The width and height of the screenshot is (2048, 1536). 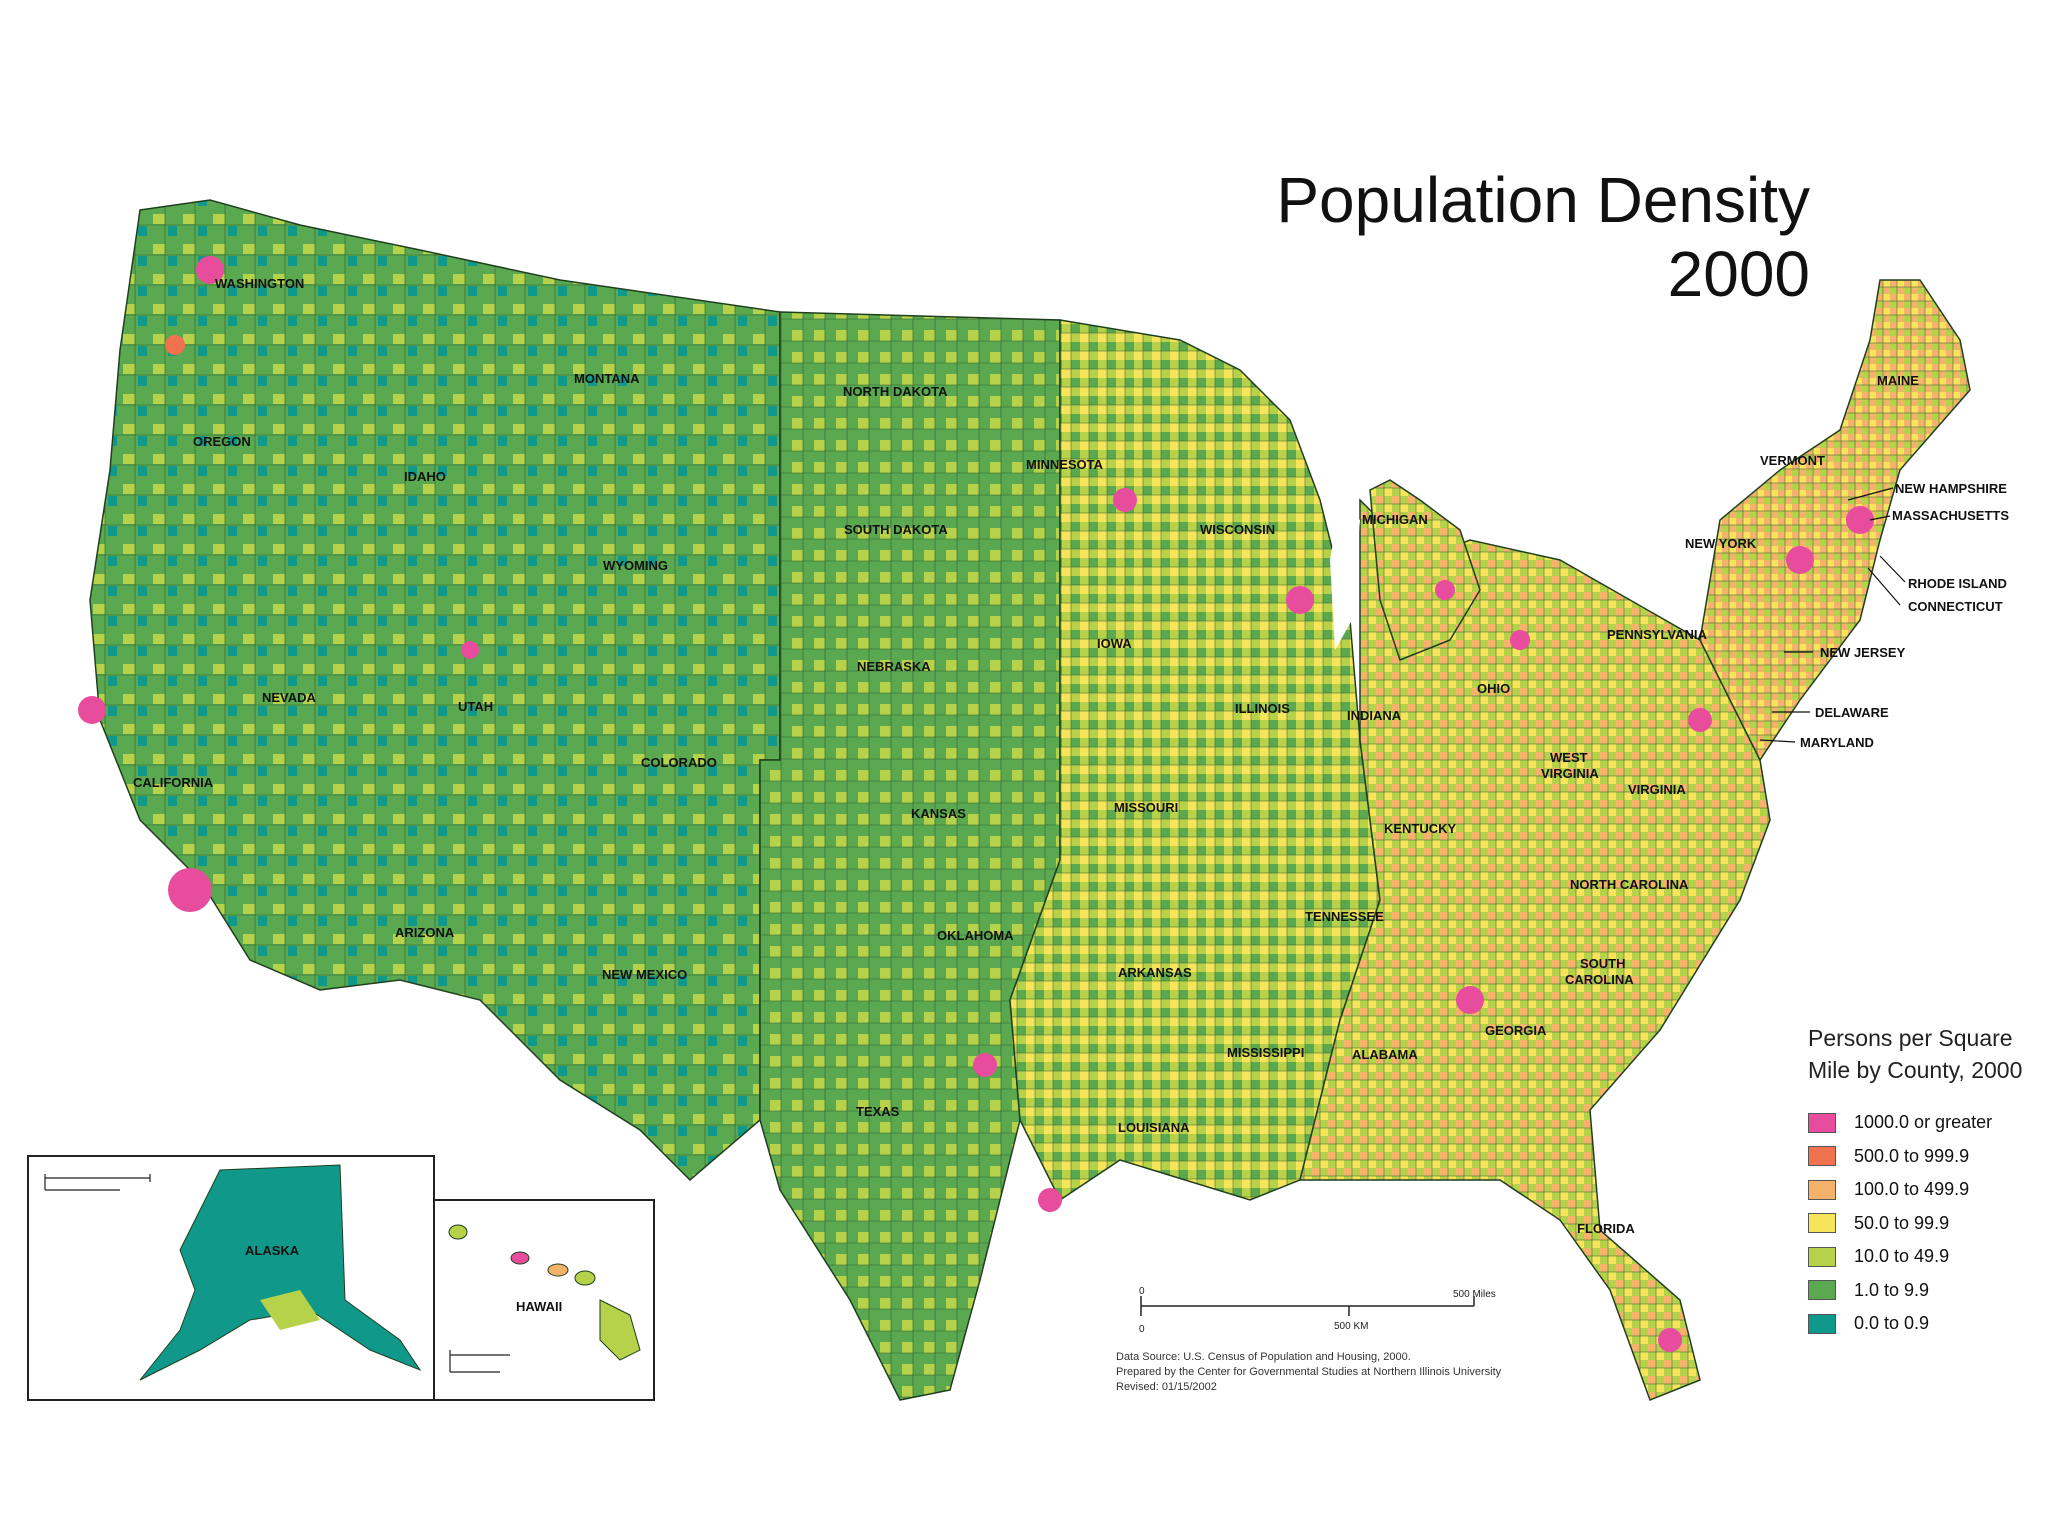 What do you see at coordinates (272, 1250) in the screenshot?
I see `state-label-alaska: ALASKA` at bounding box center [272, 1250].